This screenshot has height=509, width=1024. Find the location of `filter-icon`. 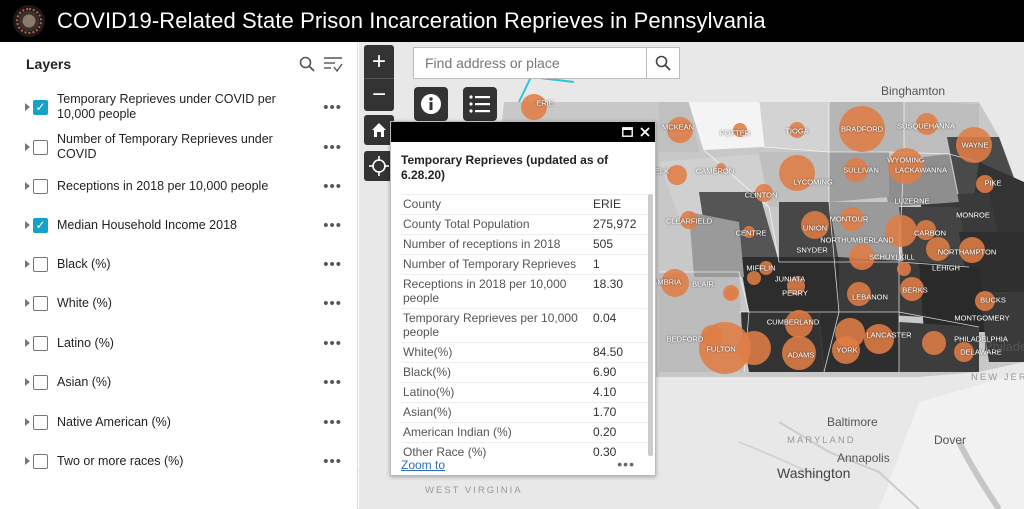

filter-icon is located at coordinates (333, 64).